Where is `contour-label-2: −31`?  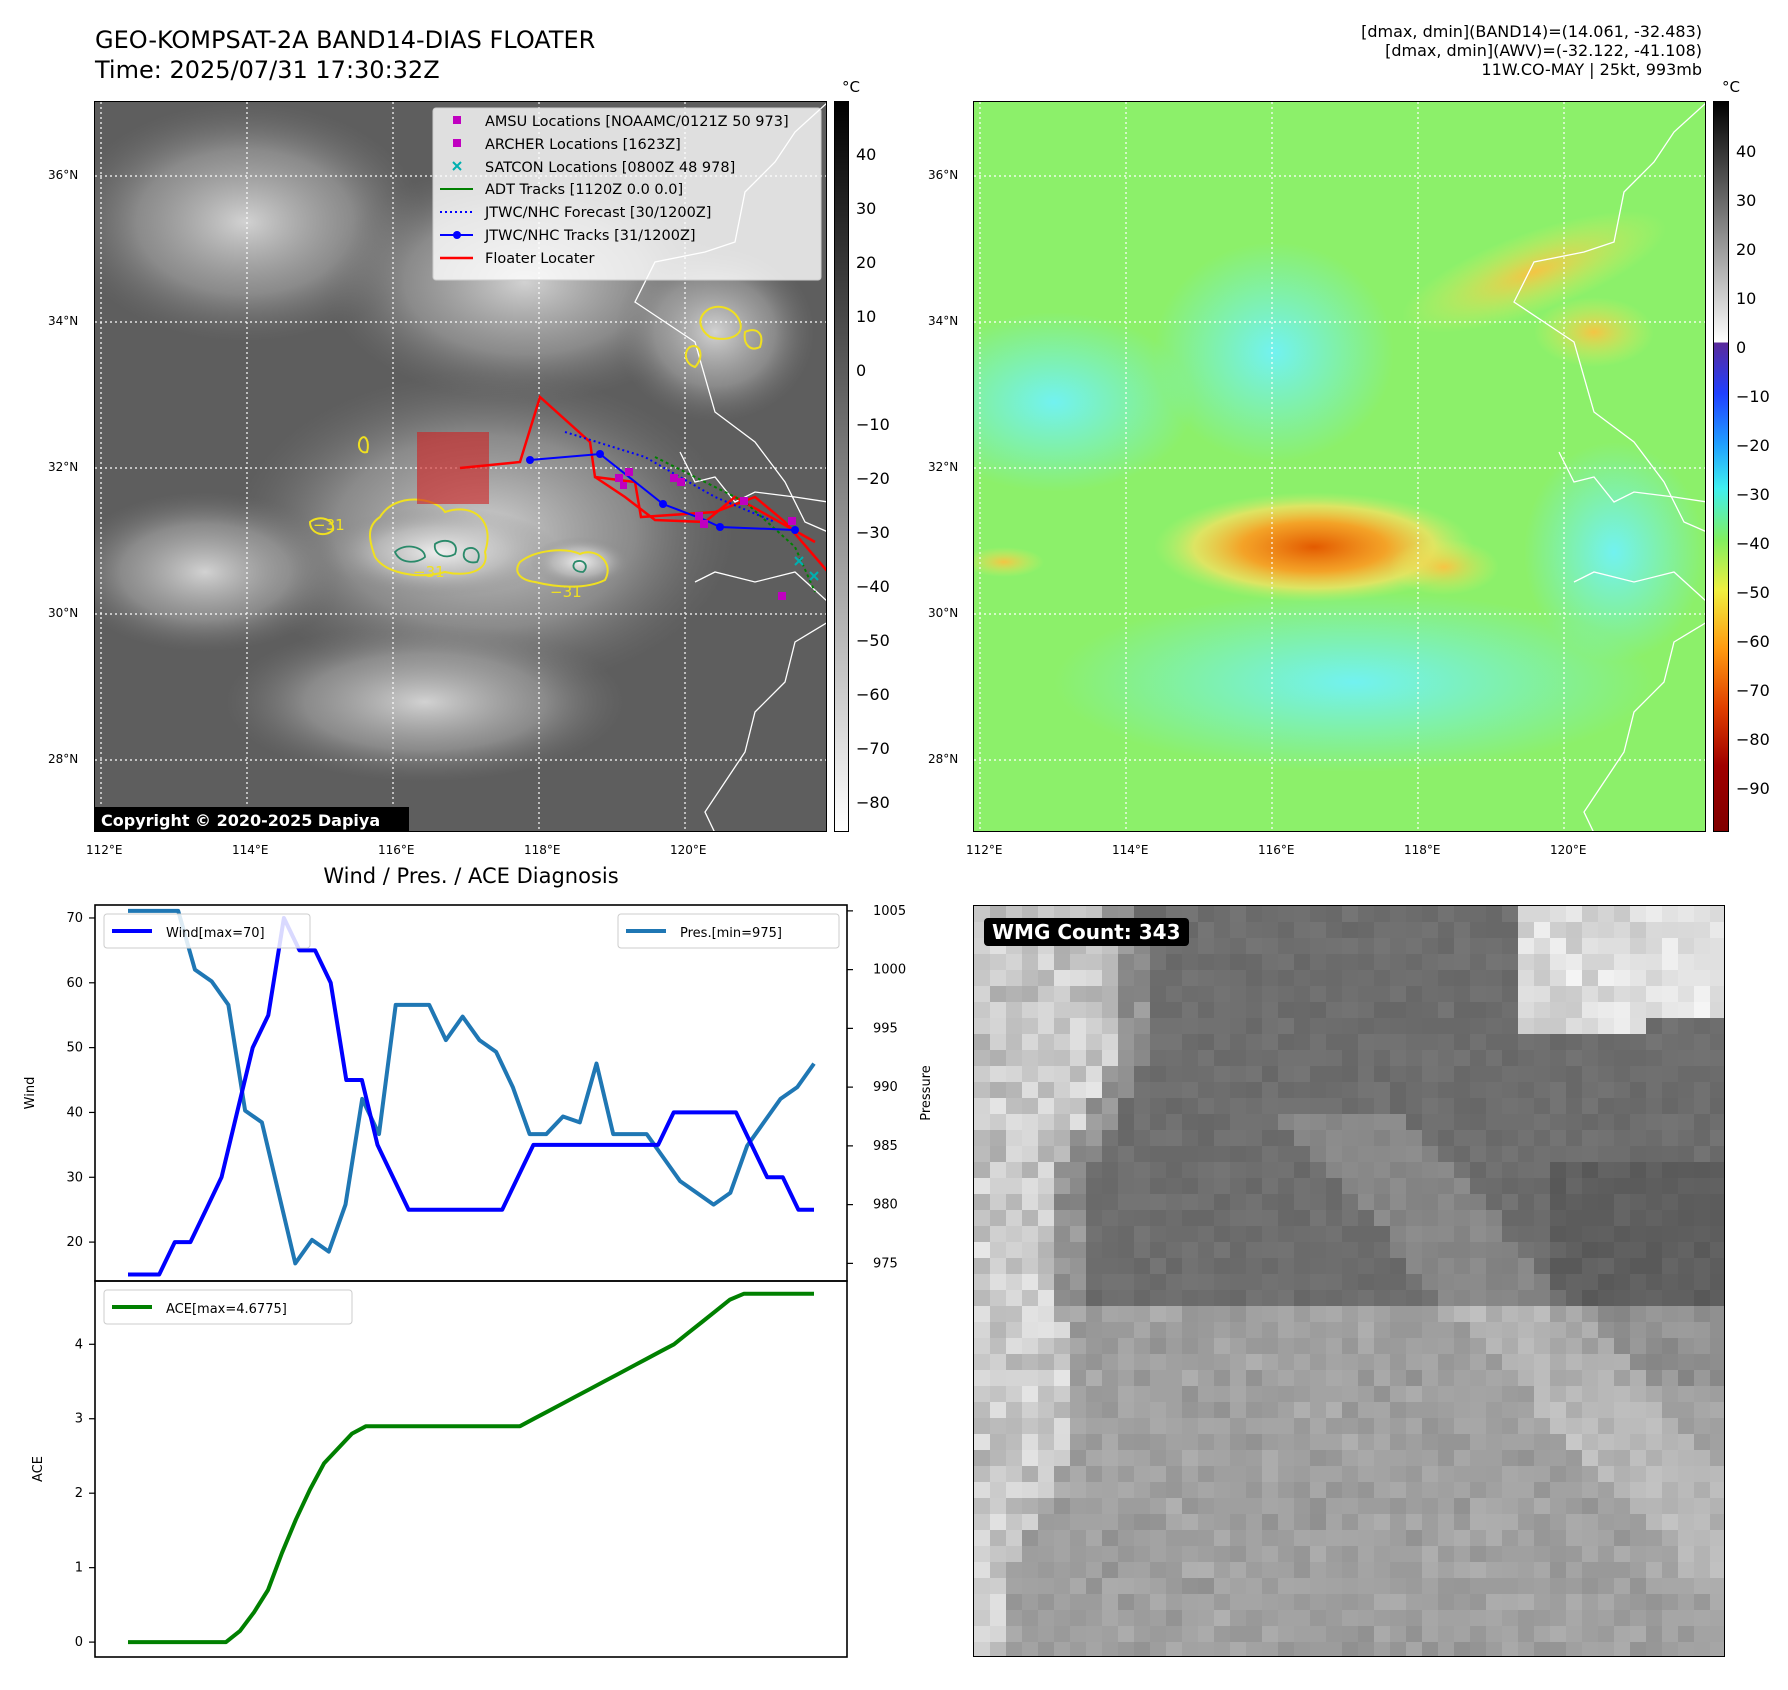 contour-label-2: −31 is located at coordinates (429, 572).